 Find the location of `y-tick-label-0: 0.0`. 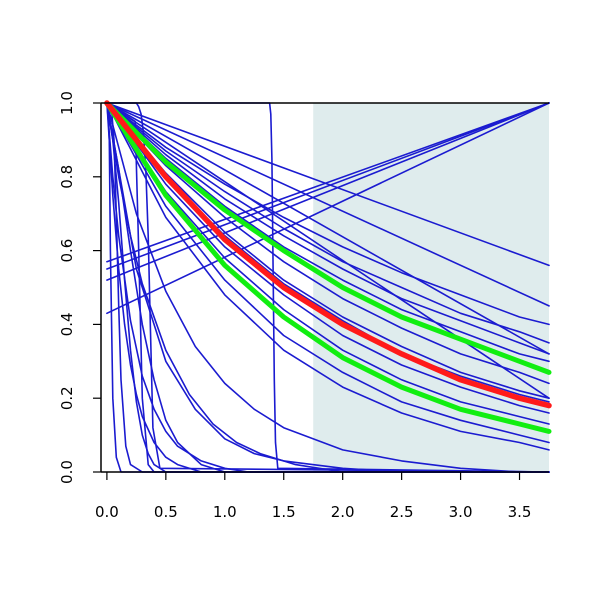

y-tick-label-0: 0.0 is located at coordinates (67, 472).